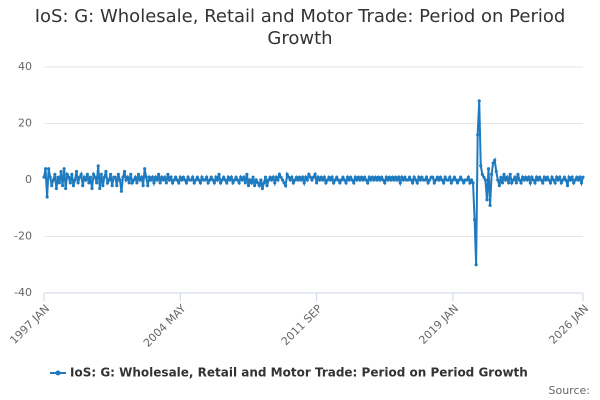  What do you see at coordinates (570, 390) in the screenshot?
I see `source: Source:` at bounding box center [570, 390].